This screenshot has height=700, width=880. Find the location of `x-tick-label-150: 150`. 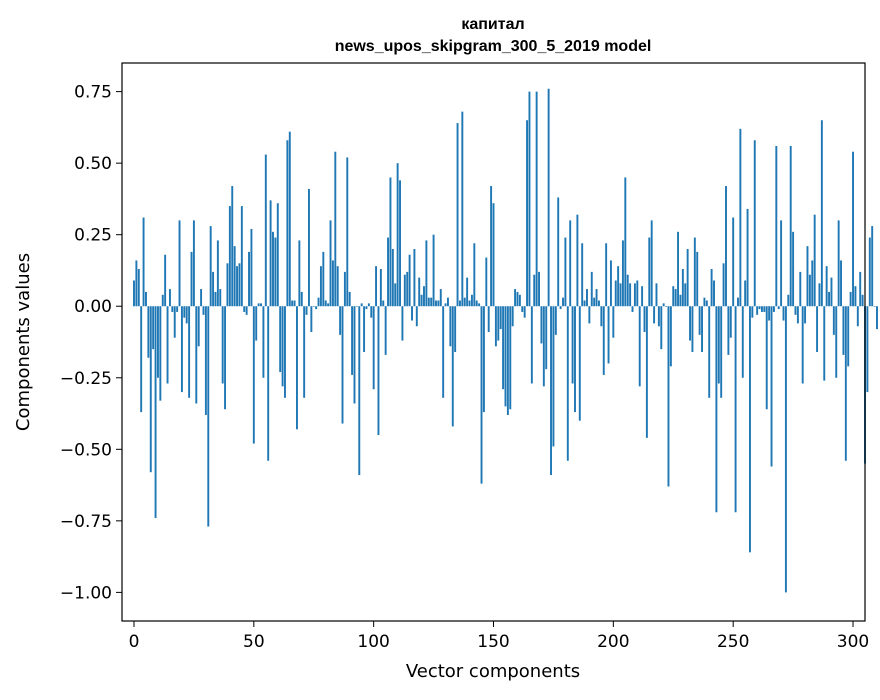

x-tick-label-150: 150 is located at coordinates (493, 642).